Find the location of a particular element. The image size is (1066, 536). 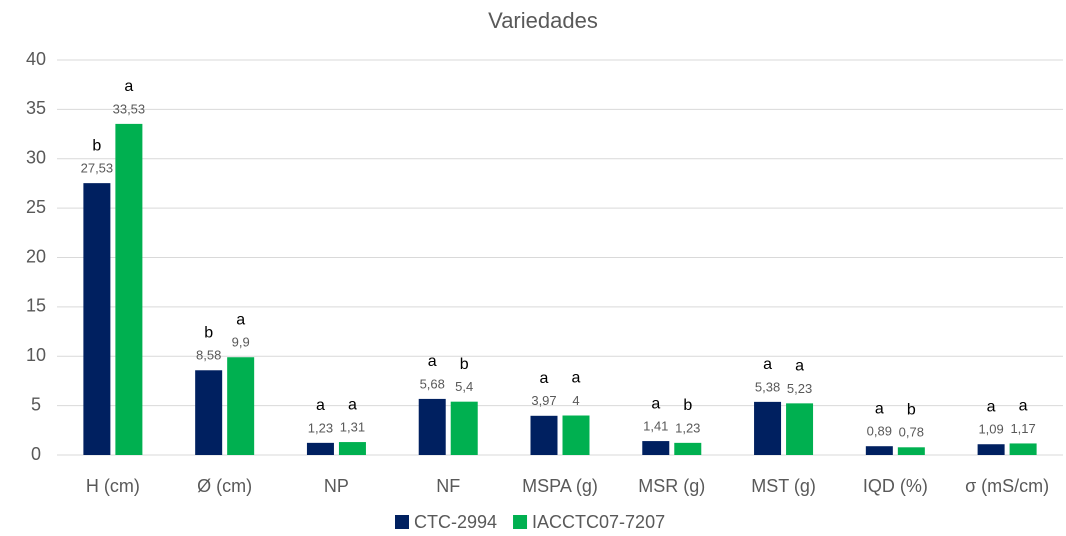

y-tick-label: 5 is located at coordinates (36, 404).